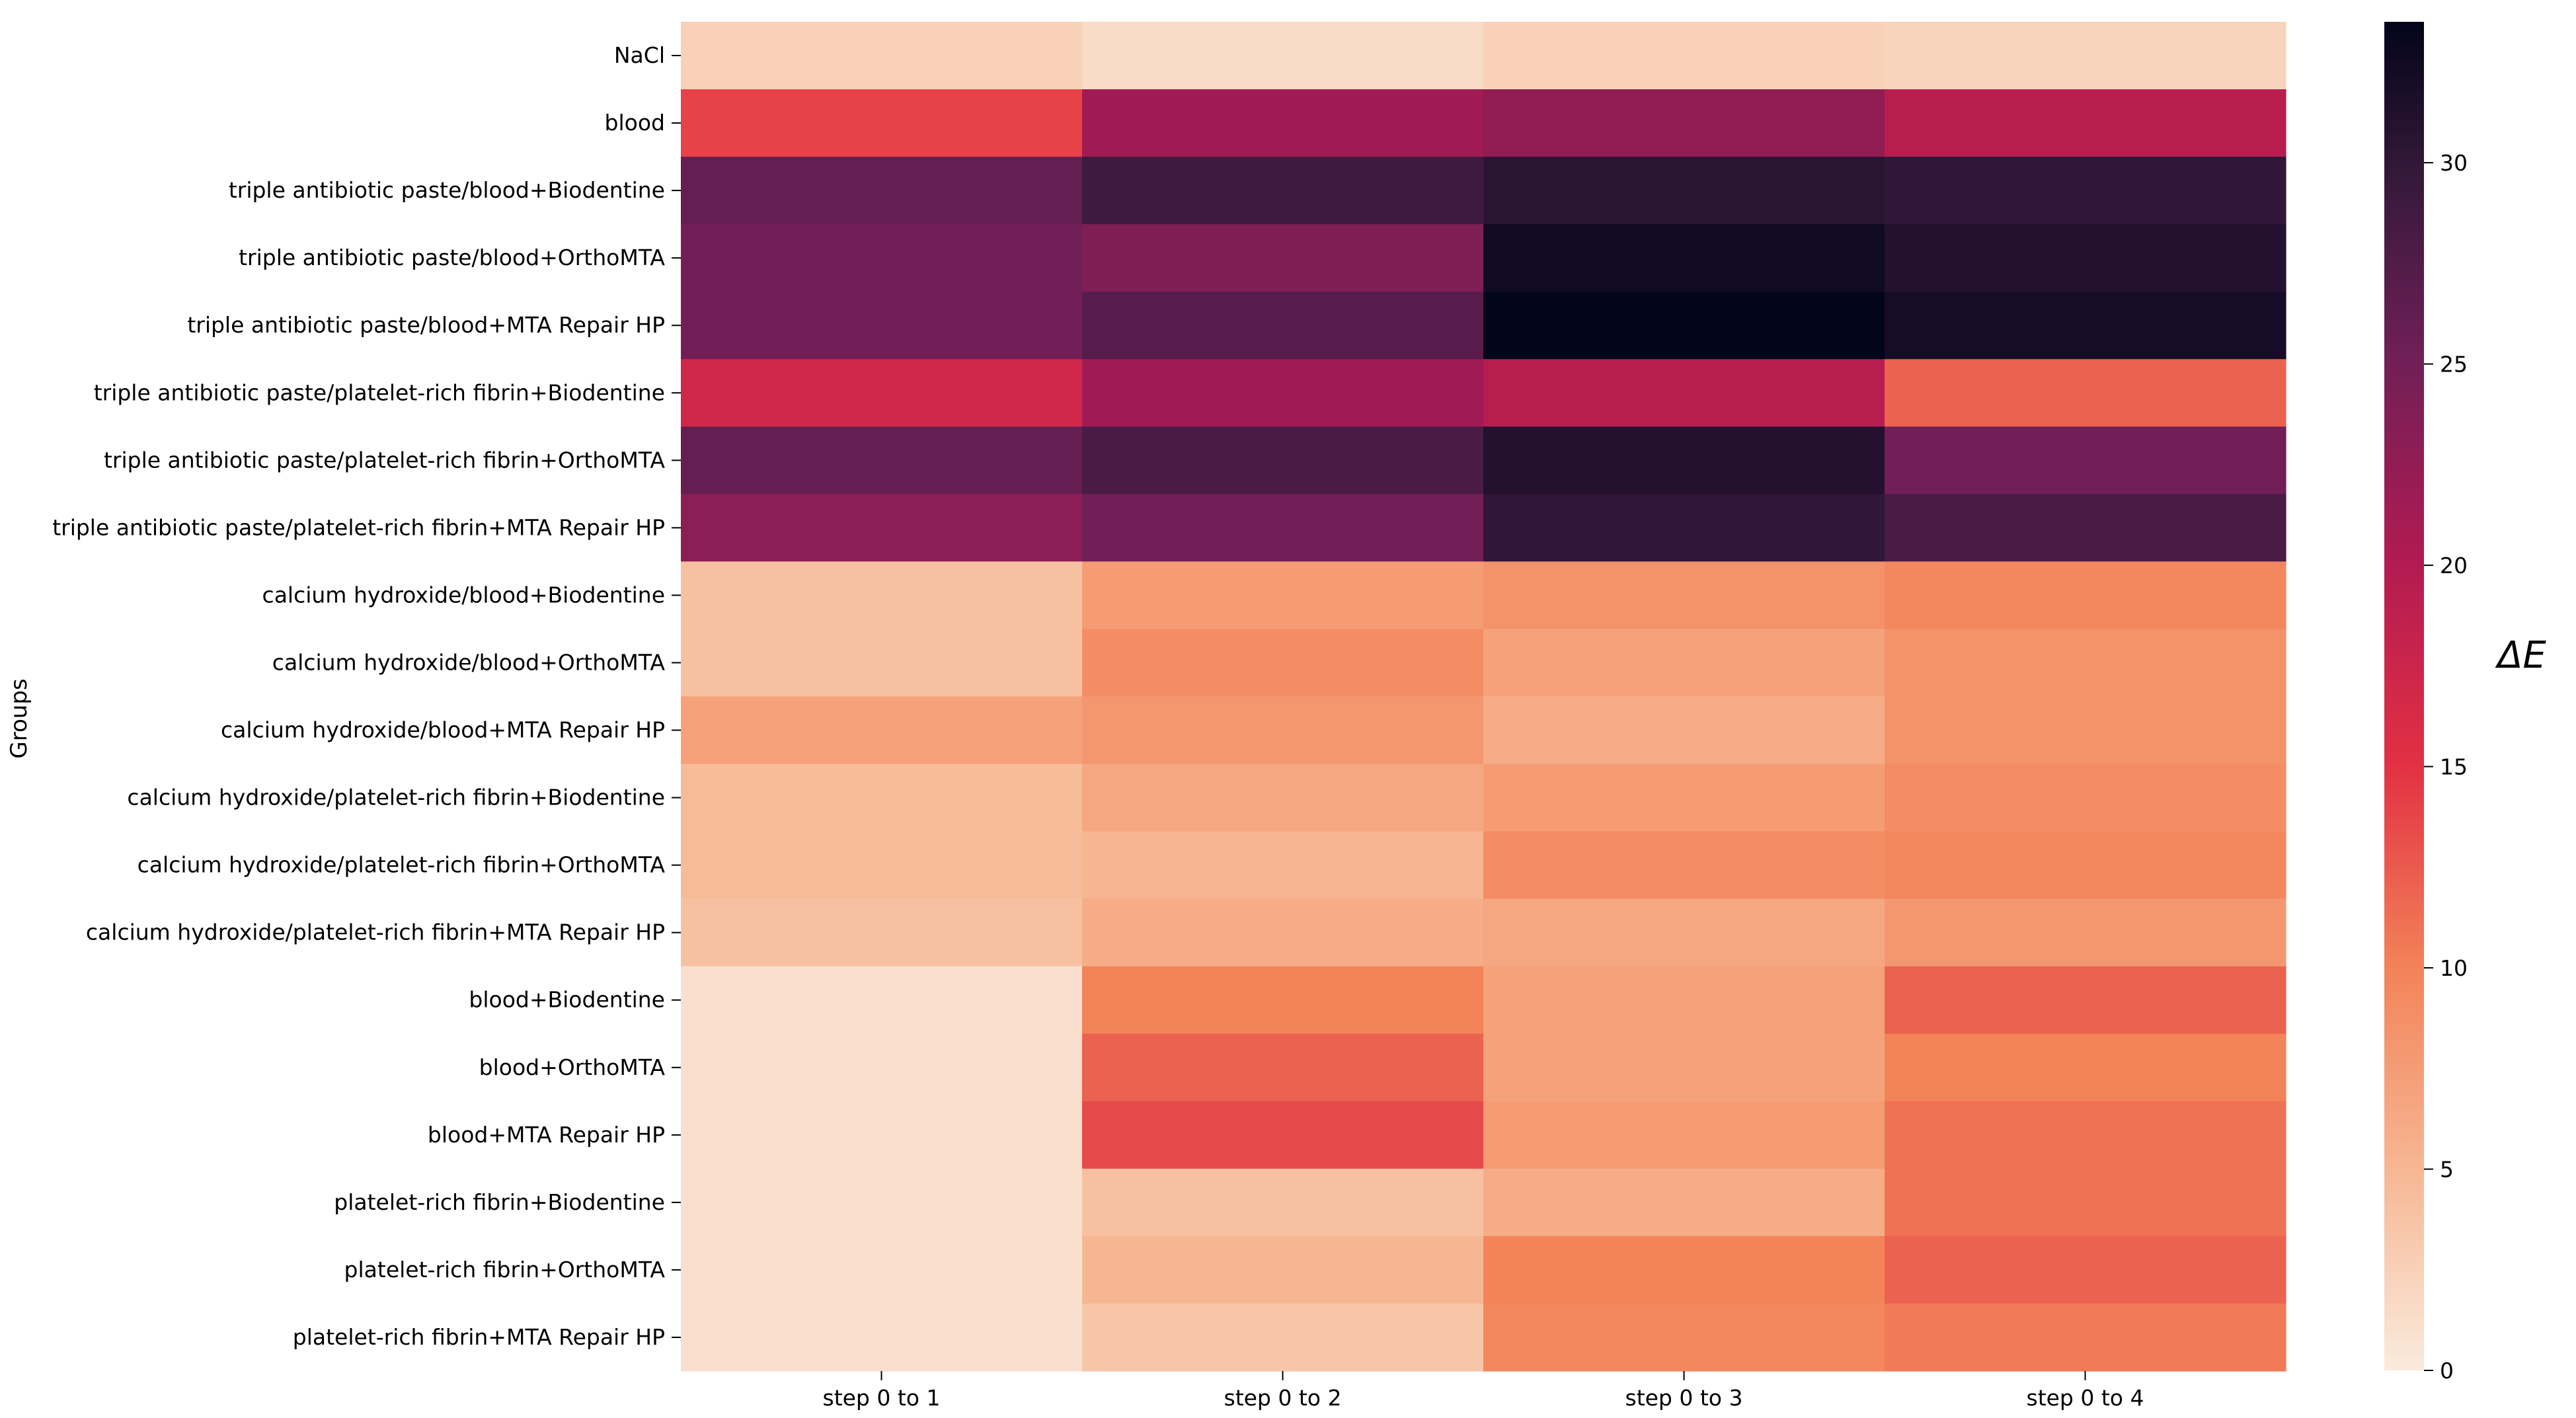  What do you see at coordinates (2454, 968) in the screenshot?
I see `colorbar-tick-label: 10` at bounding box center [2454, 968].